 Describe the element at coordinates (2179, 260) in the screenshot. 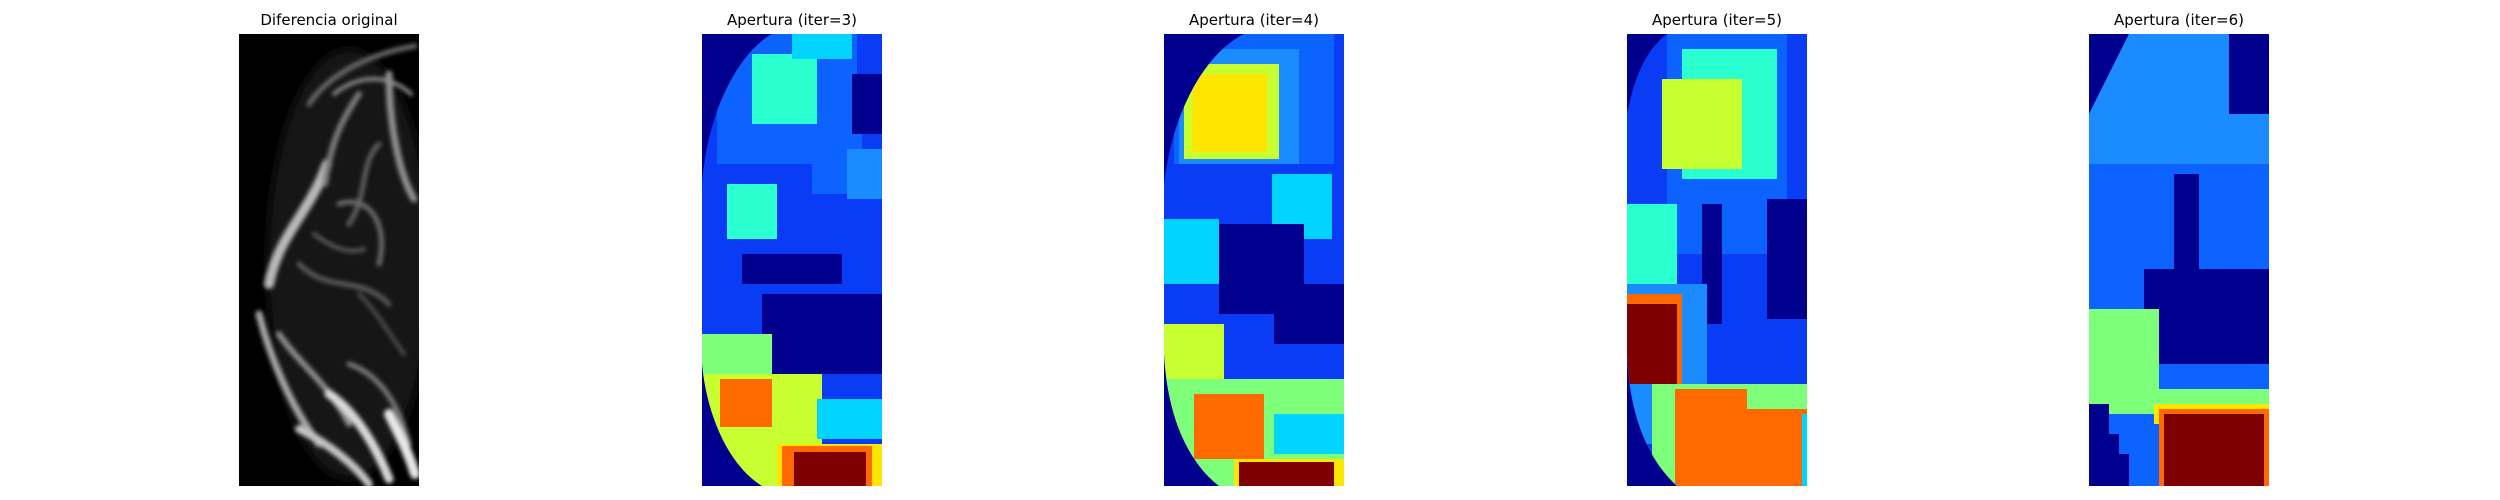

I see `opening-iter6-image` at that location.